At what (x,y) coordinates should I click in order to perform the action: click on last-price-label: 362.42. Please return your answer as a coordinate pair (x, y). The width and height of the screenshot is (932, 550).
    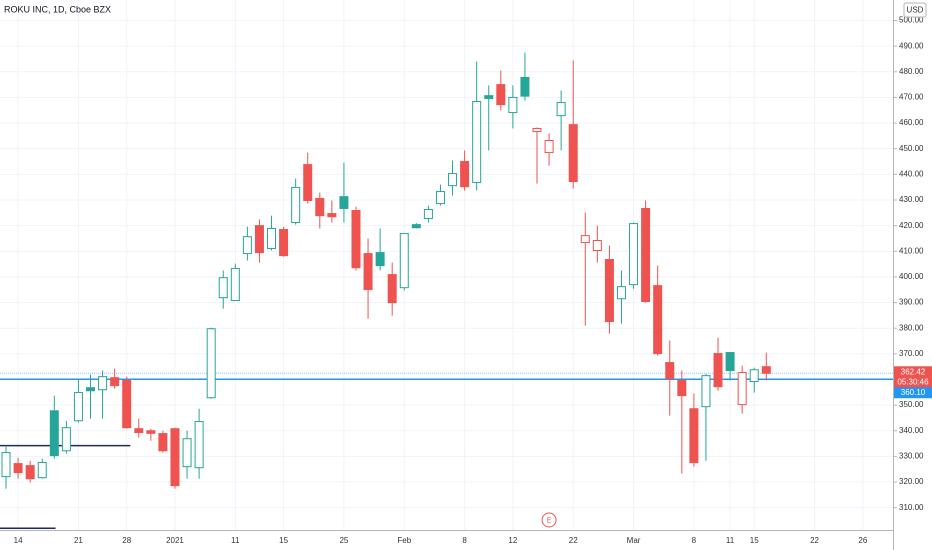
    Looking at the image, I should click on (913, 371).